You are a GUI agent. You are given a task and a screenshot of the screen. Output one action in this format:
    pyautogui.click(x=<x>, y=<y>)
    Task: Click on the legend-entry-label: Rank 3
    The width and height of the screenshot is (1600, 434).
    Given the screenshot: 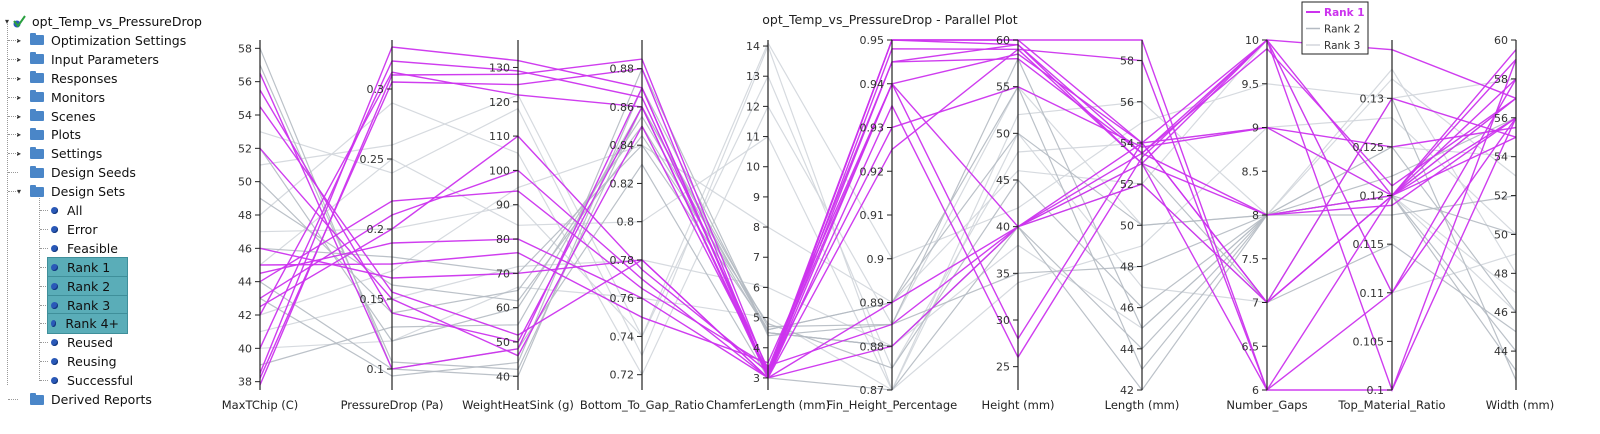 What is the action you would take?
    pyautogui.click(x=1342, y=46)
    